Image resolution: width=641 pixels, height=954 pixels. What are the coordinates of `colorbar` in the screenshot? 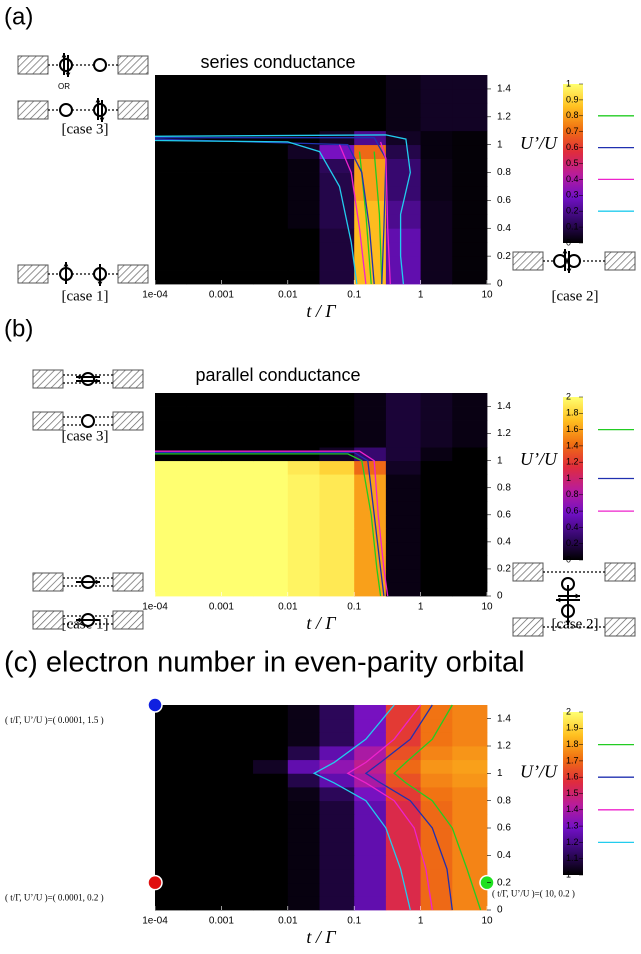 It's located at (573, 163).